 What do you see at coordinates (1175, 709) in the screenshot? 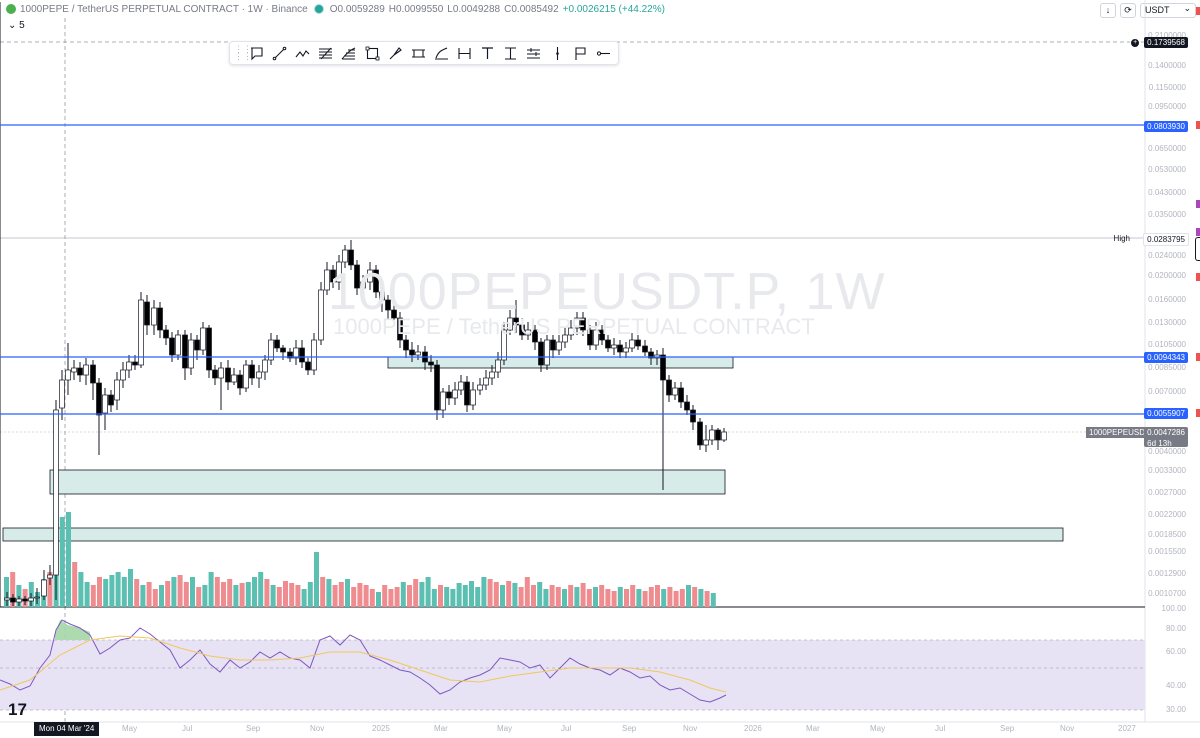
I see `rsi-tick: 30.00` at bounding box center [1175, 709].